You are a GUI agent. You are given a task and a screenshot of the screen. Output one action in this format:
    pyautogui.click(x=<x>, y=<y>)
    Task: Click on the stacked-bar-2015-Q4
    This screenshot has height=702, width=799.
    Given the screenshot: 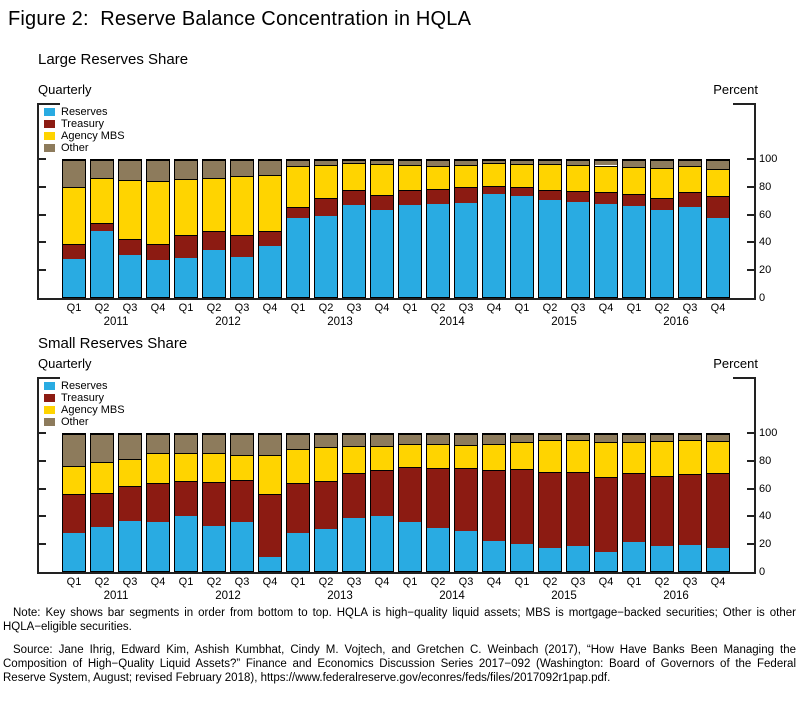 What is the action you would take?
    pyautogui.click(x=606, y=502)
    